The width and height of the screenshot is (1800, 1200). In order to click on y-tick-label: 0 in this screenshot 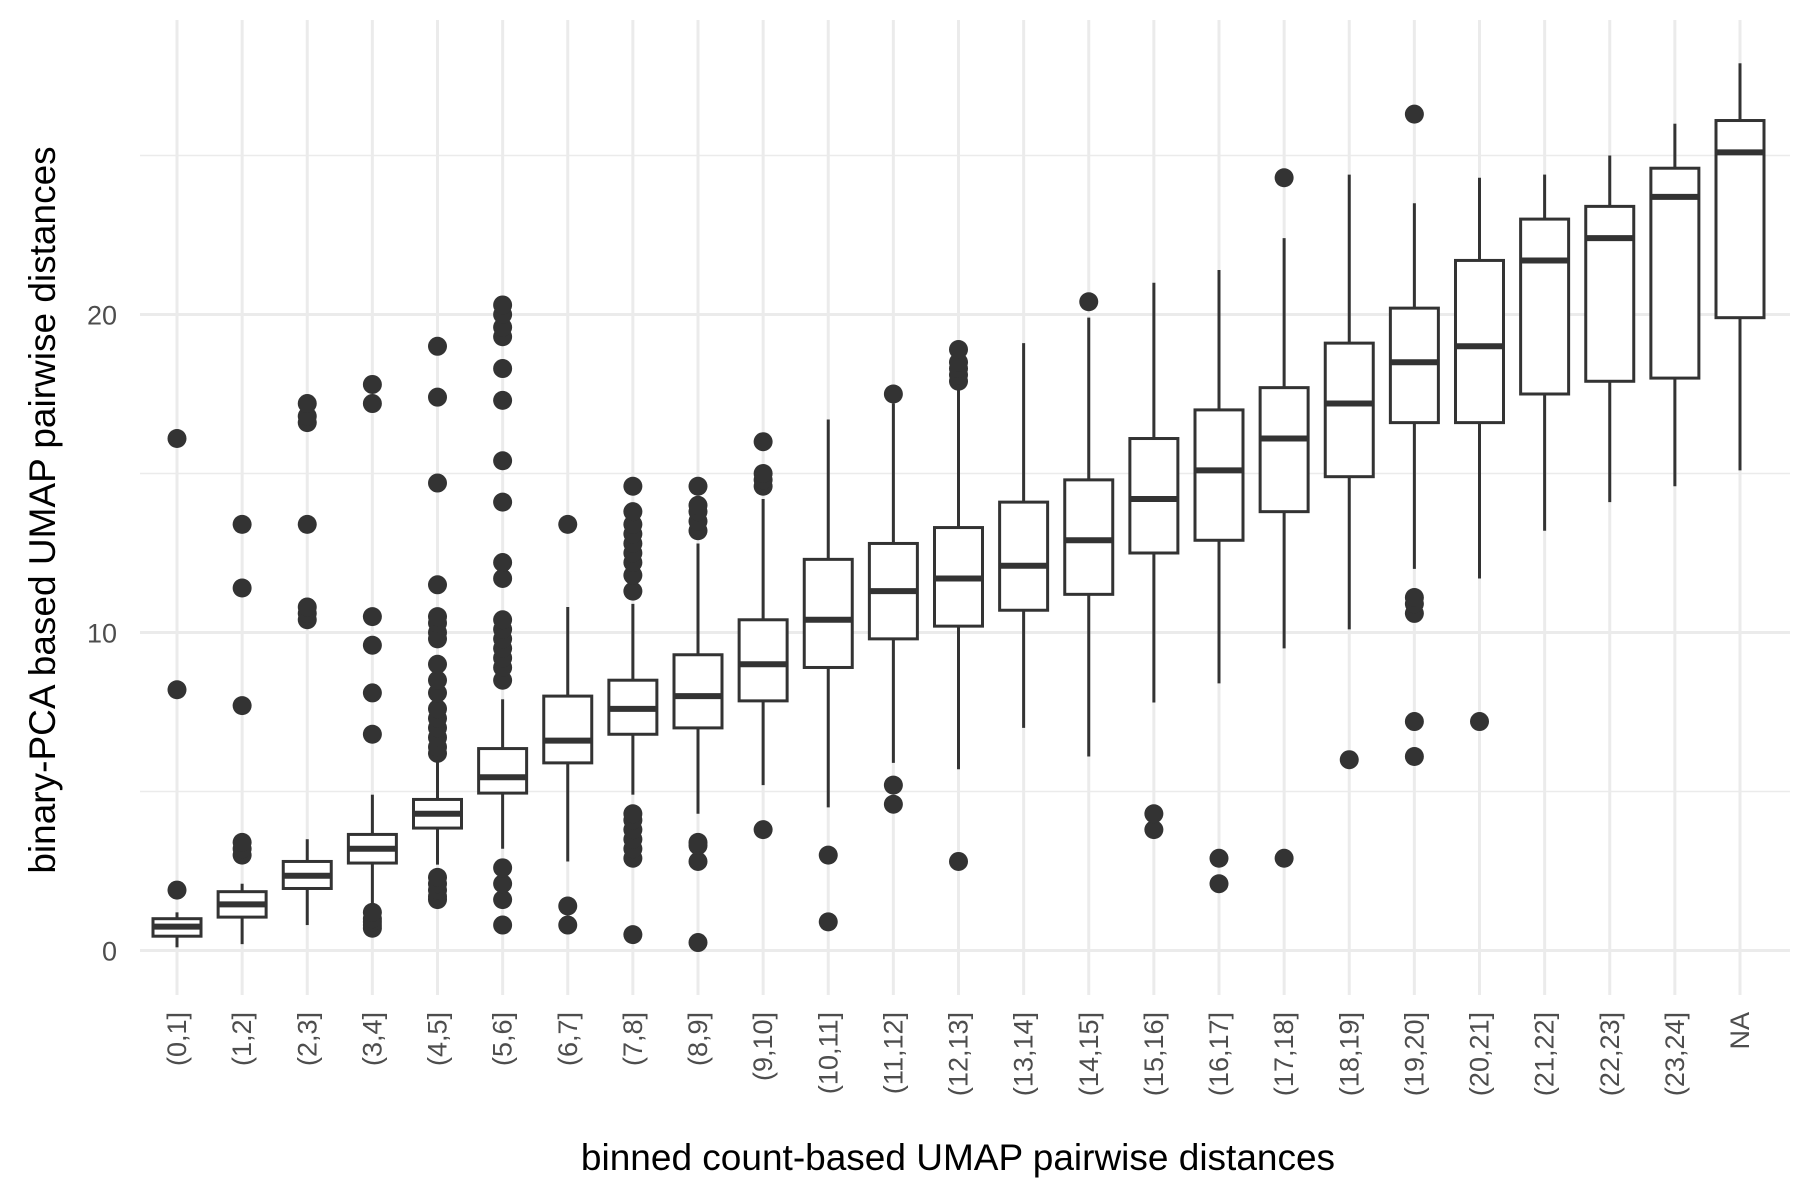, I will do `click(109, 952)`.